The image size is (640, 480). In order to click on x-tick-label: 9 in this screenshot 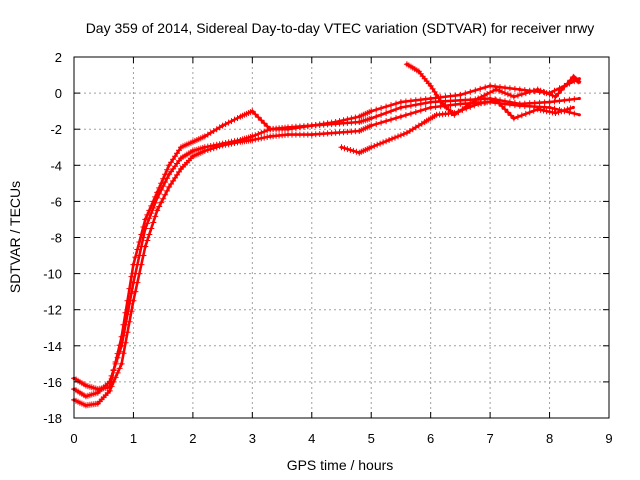, I will do `click(608, 438)`.